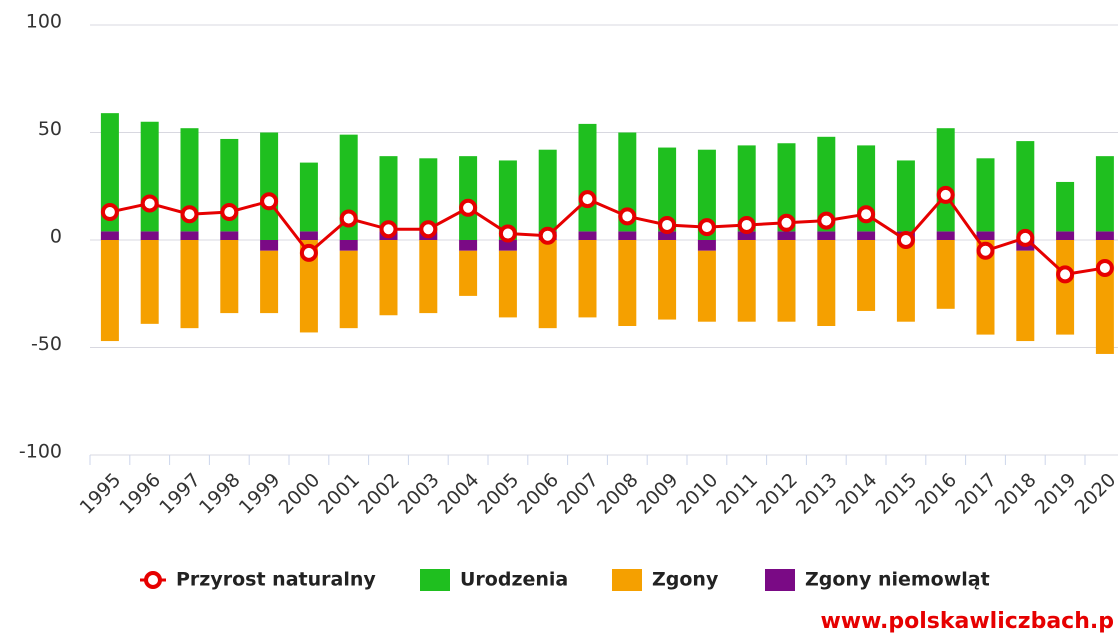 The width and height of the screenshot is (1118, 635). Describe the element at coordinates (817, 494) in the screenshot. I see `x-tick-label: 2013` at that location.